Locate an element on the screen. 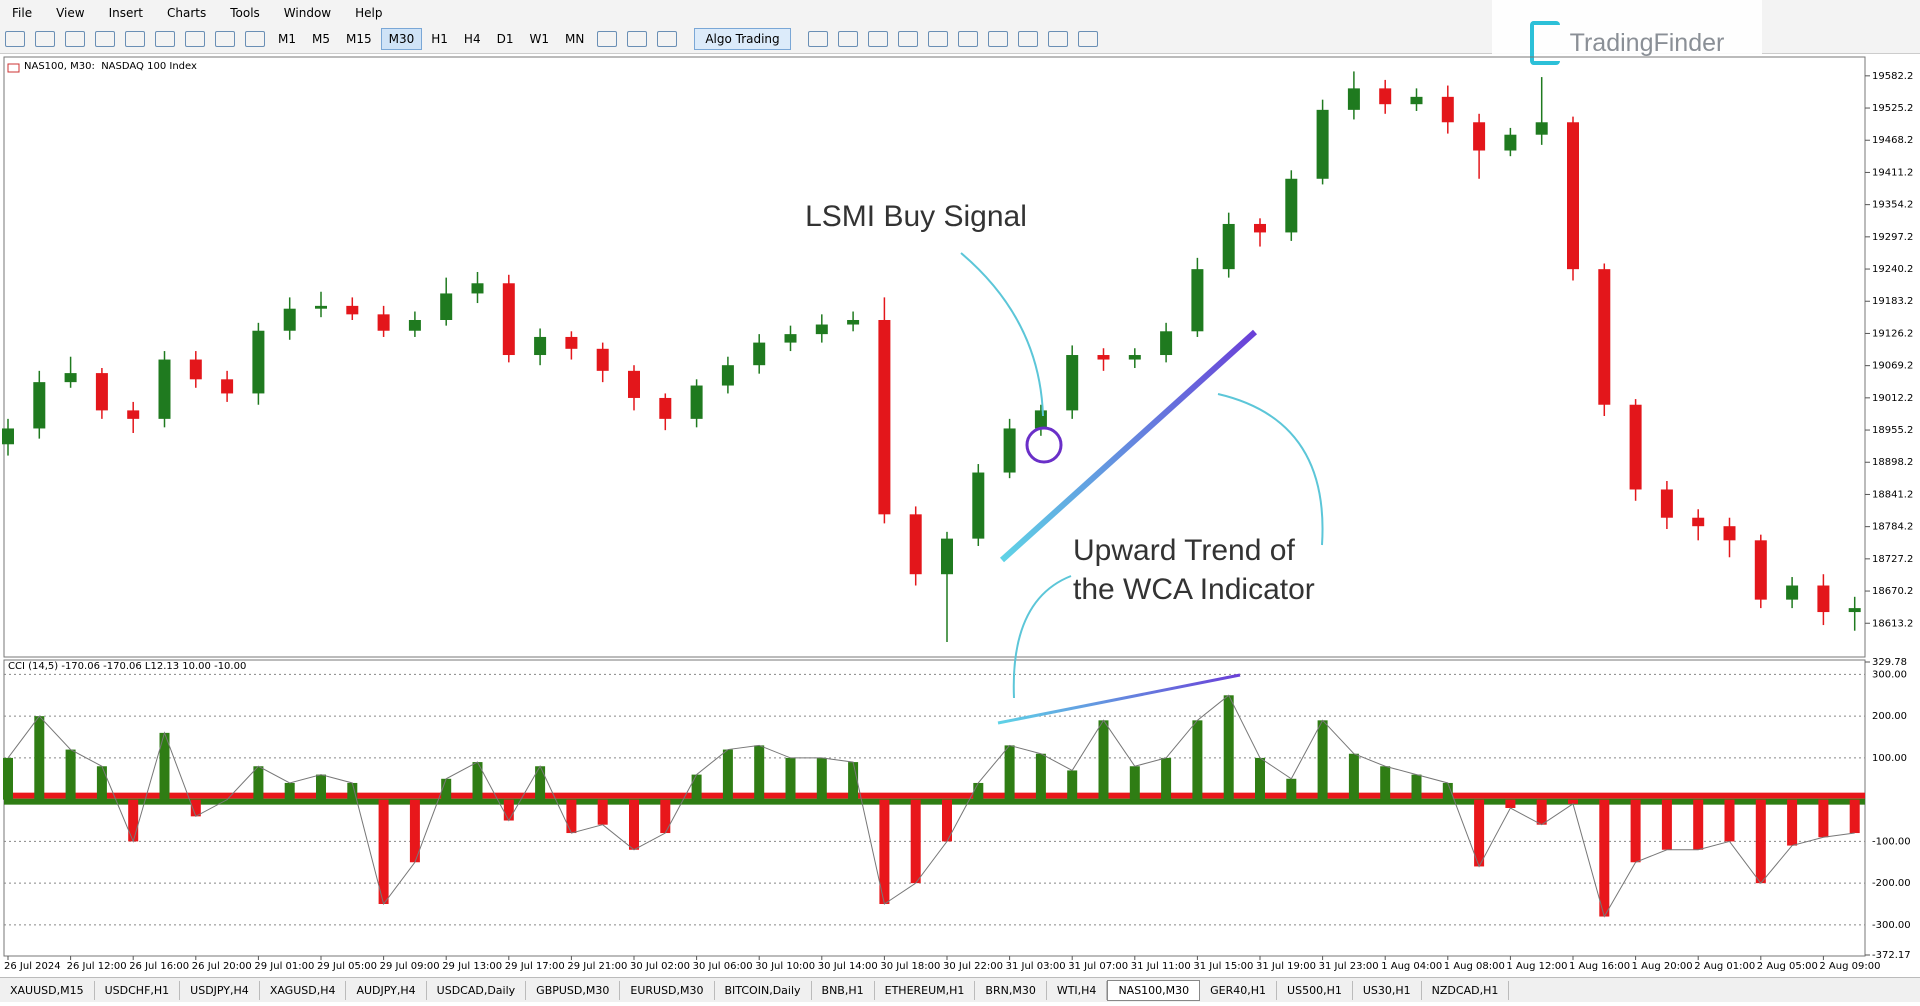 The image size is (1920, 1006). symbol-tab: WTI,H4 is located at coordinates (1077, 990).